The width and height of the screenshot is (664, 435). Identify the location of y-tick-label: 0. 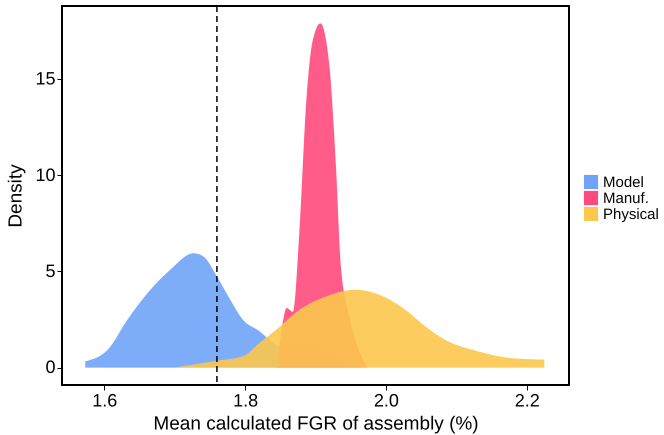
(50, 367).